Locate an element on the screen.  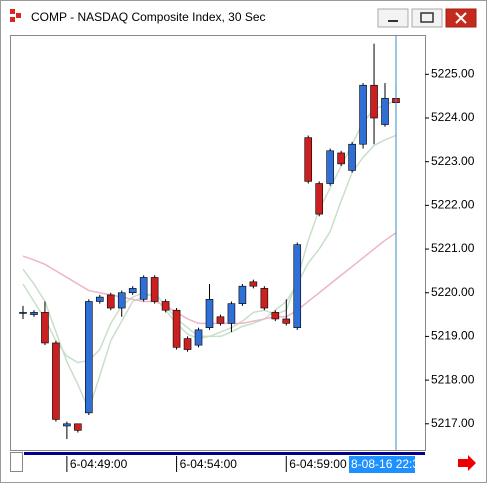
y-tick-label: 5218.00 is located at coordinates (453, 379).